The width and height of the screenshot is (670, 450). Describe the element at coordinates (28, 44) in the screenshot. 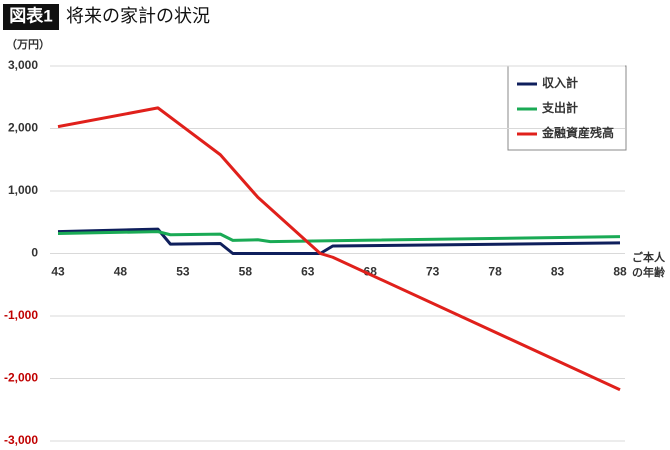

I see `y-unit: （万円）` at that location.